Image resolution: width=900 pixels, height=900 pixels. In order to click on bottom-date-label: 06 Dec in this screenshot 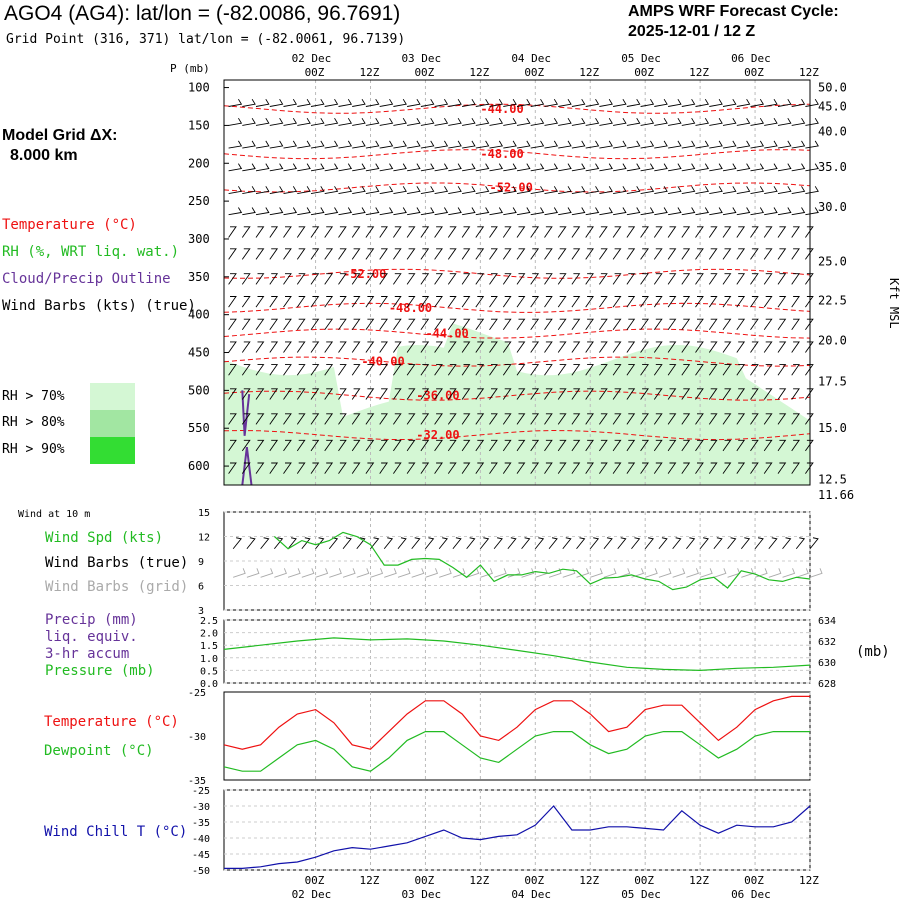, I will do `click(751, 894)`.